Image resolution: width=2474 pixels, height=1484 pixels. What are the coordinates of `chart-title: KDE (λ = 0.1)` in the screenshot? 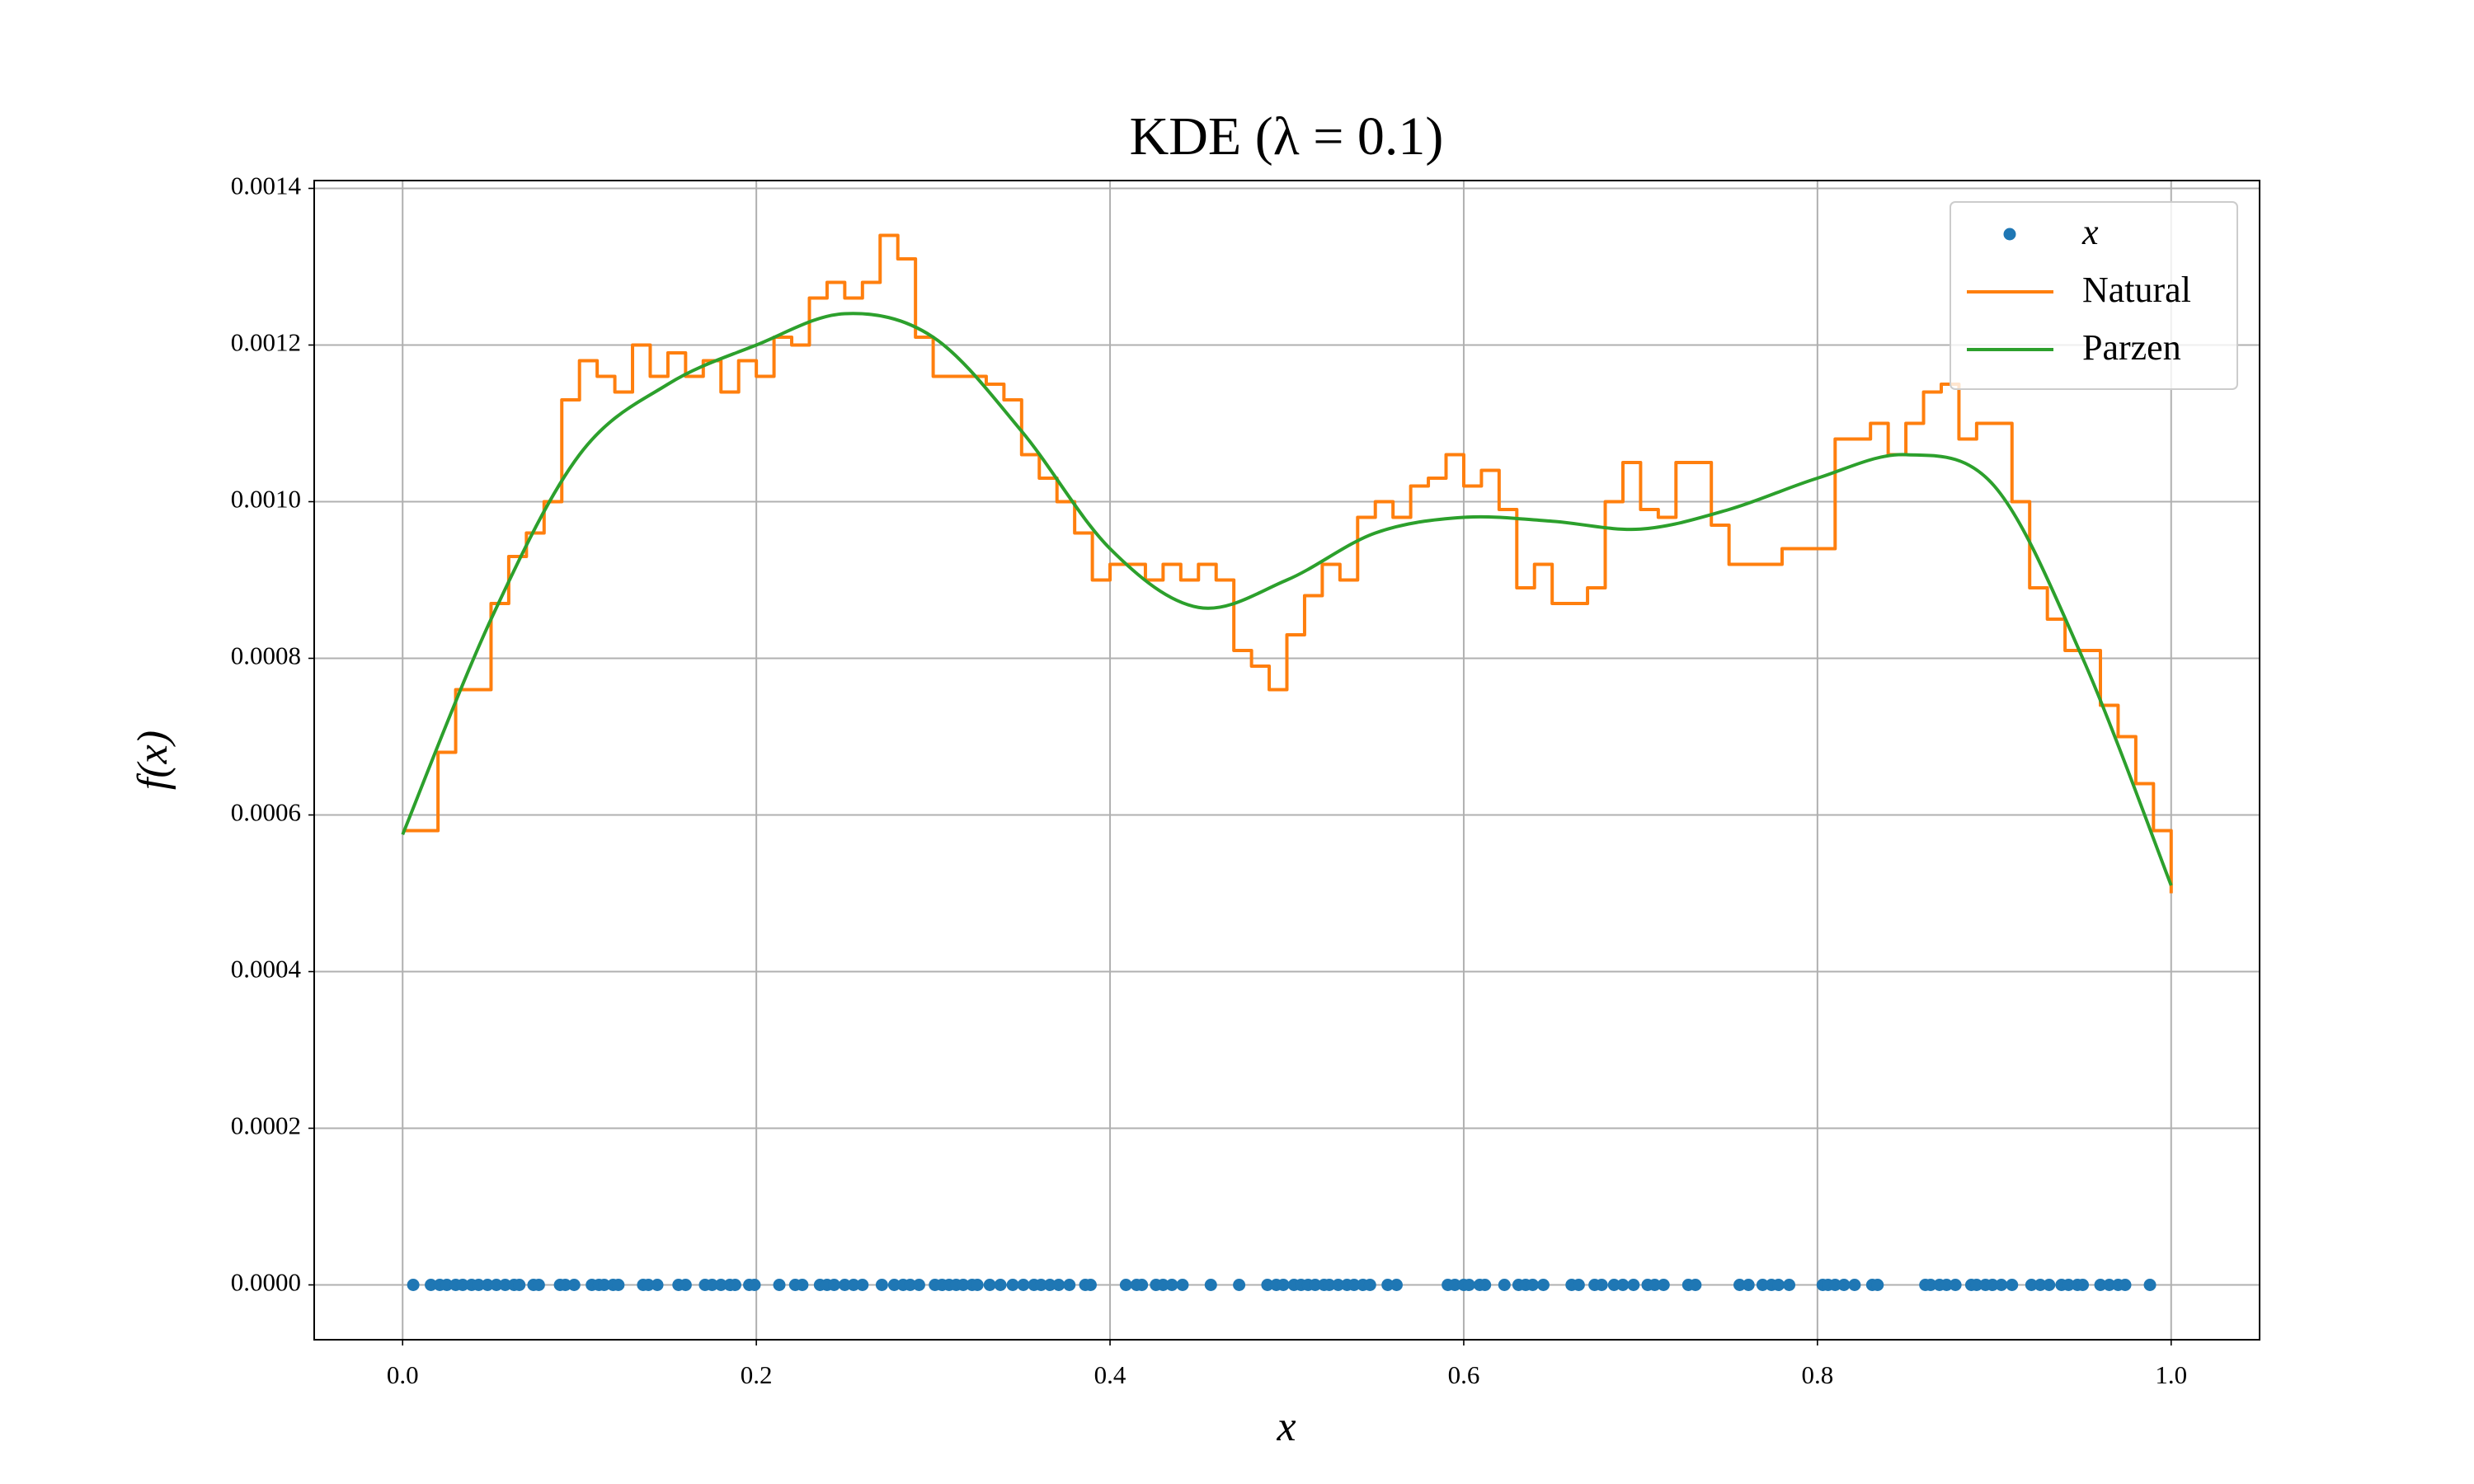 It's located at (1287, 136).